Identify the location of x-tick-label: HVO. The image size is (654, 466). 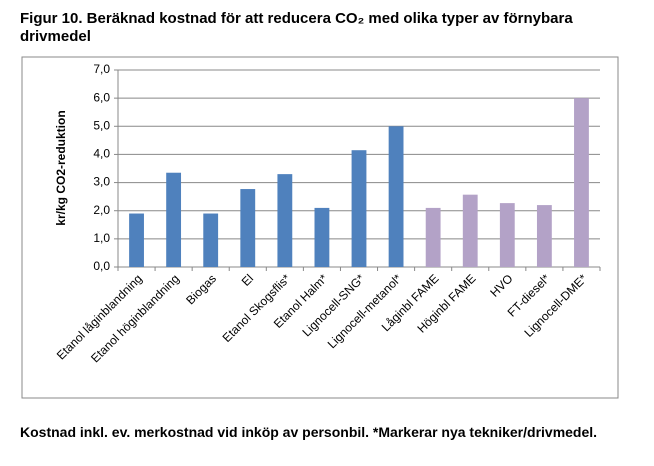
(501, 285).